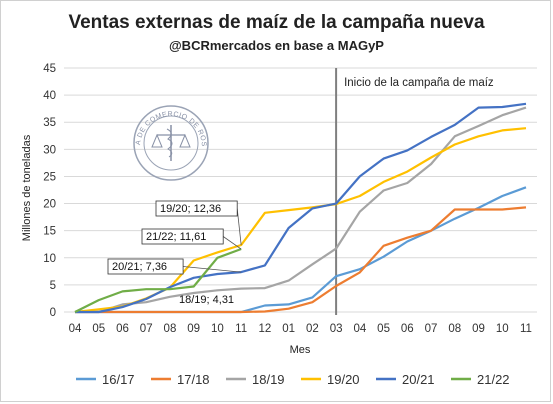  I want to click on y-tick-label: 25, so click(49, 177).